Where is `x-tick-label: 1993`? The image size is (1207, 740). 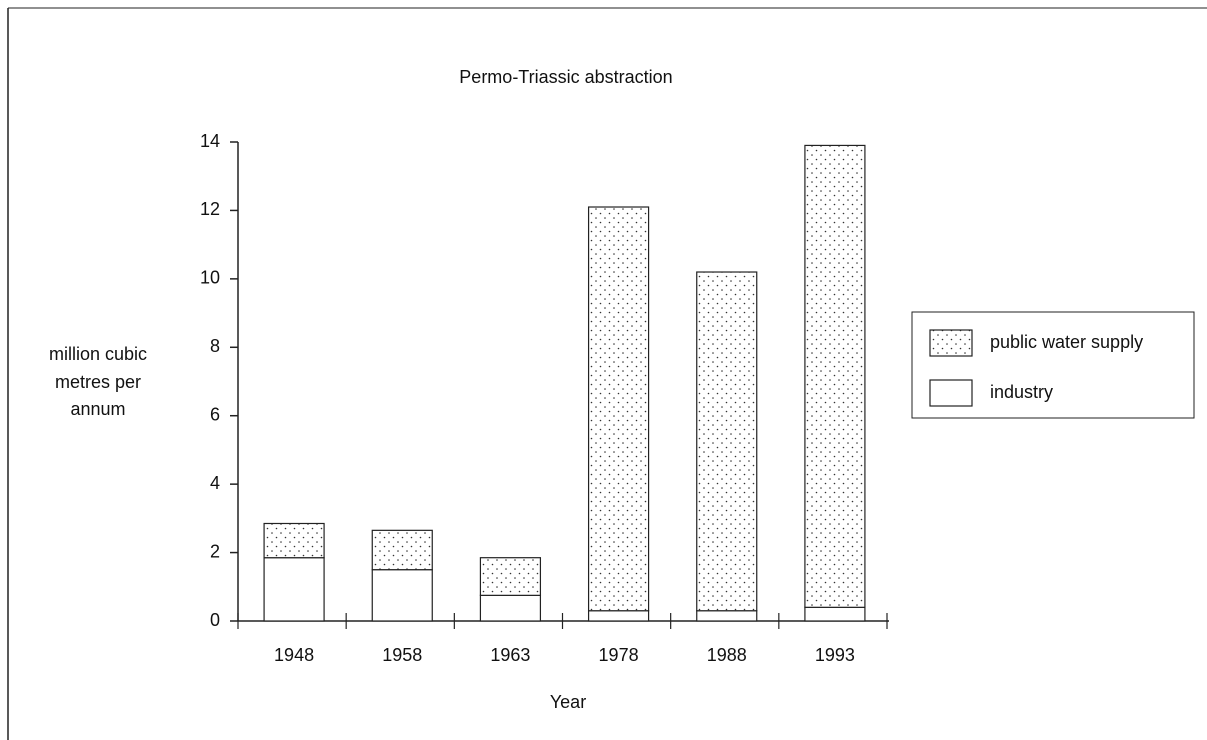 x-tick-label: 1993 is located at coordinates (835, 655).